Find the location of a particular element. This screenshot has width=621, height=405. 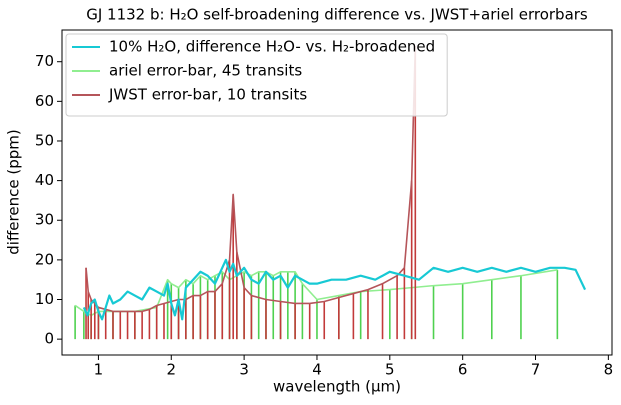

y-axis-label: difference (ppm) is located at coordinates (14, 191).